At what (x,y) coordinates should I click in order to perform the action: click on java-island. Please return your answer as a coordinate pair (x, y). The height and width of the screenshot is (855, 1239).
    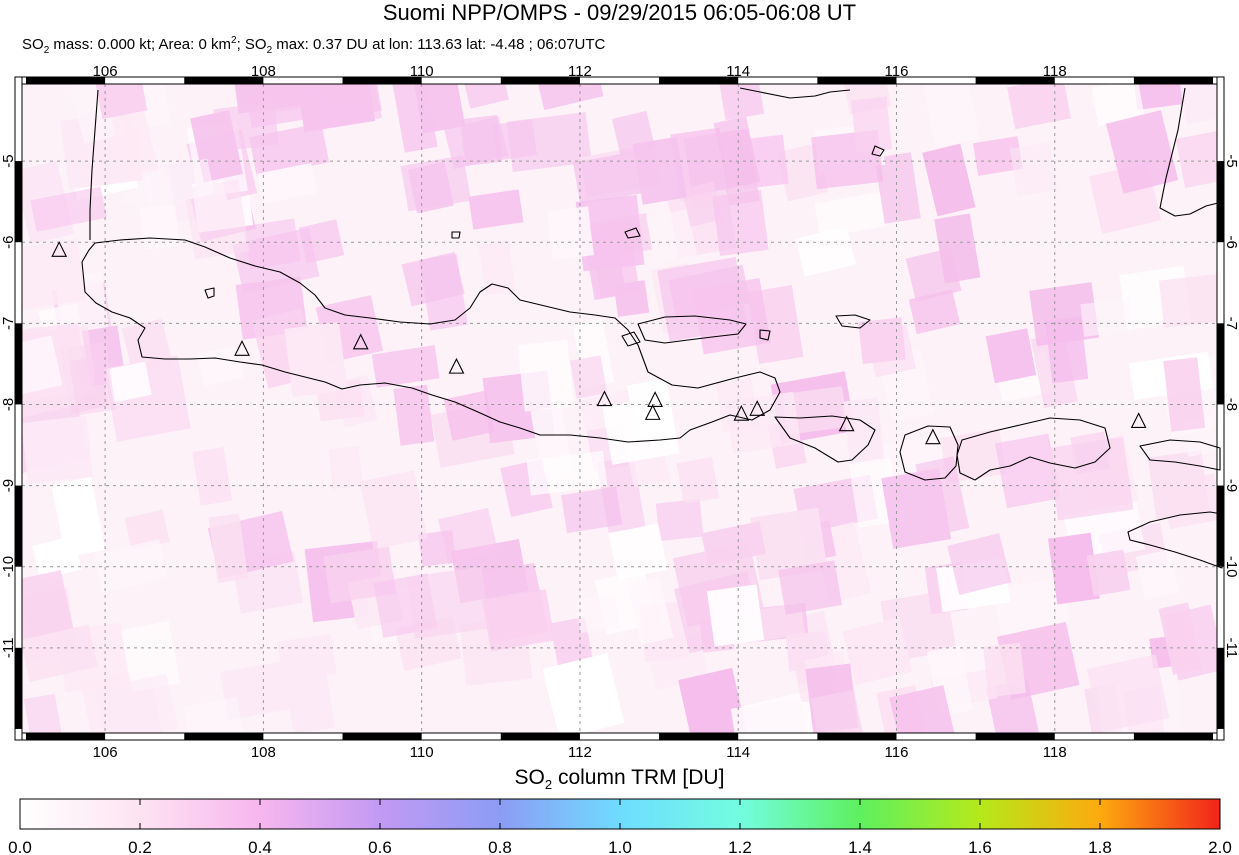
    Looking at the image, I should click on (431, 340).